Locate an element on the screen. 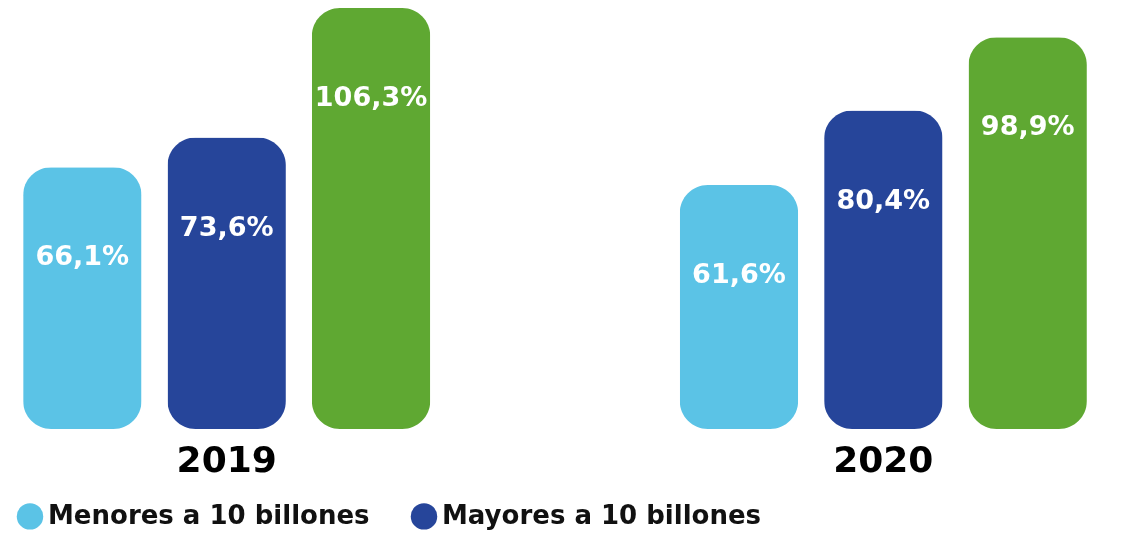 This screenshot has width=1130, height=550. data-label: 106,3% is located at coordinates (371, 96).